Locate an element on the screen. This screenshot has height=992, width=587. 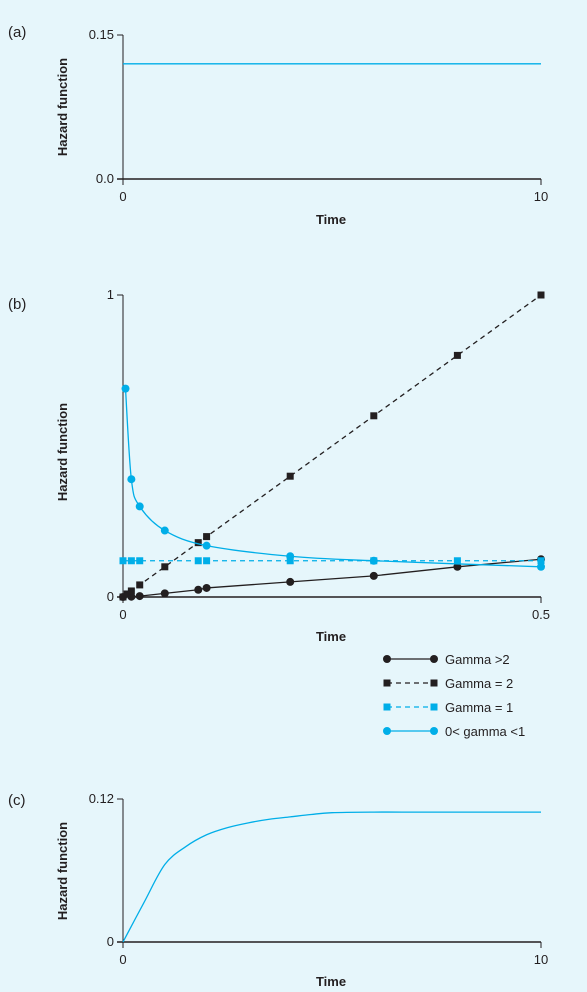
x-tick-label: 0.5 is located at coordinates (541, 614).